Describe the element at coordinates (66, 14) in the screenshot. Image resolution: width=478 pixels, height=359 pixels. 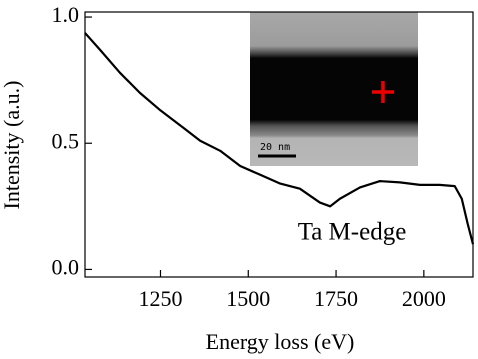
I see `y-tick-label: 1.0` at that location.